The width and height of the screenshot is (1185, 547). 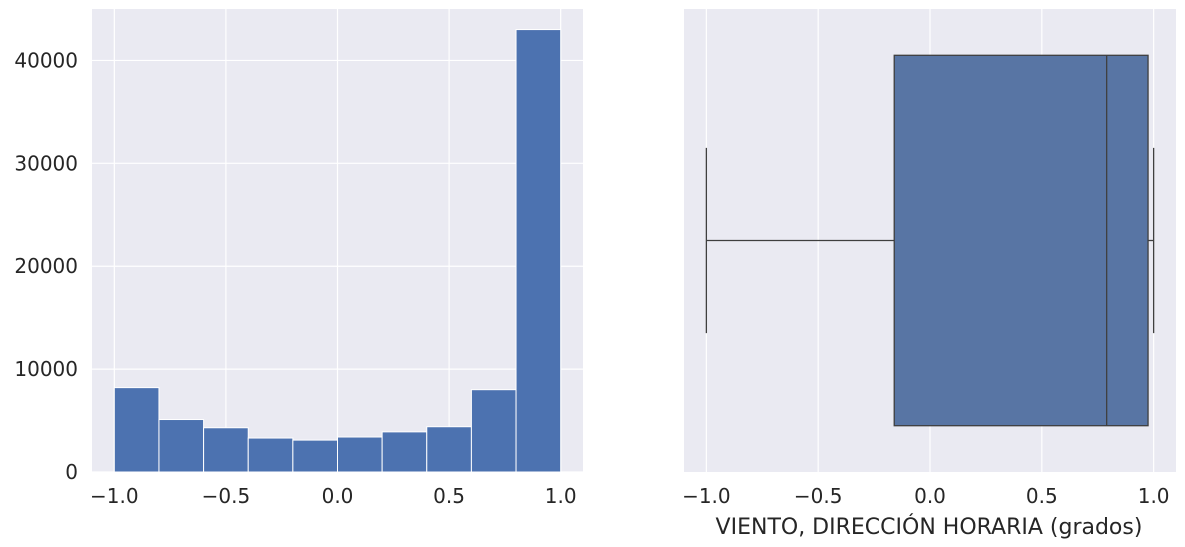 I want to click on histogram-x-tick-label: −1.0, so click(x=114, y=496).